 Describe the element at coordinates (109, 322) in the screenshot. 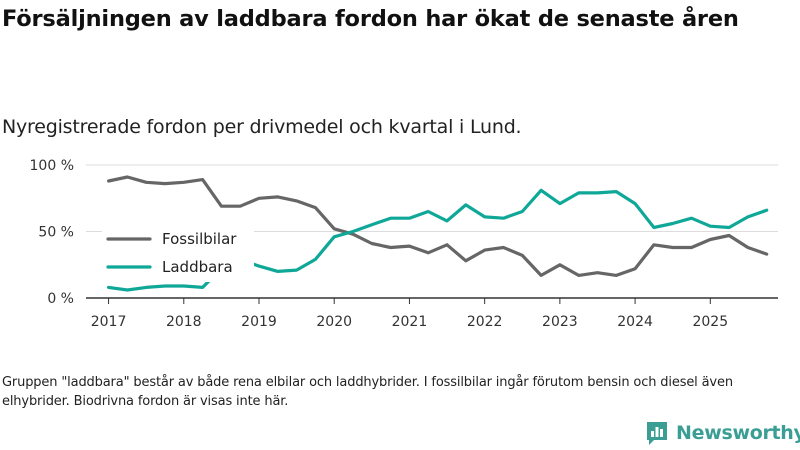

I see `x-tick-label: 2017` at that location.